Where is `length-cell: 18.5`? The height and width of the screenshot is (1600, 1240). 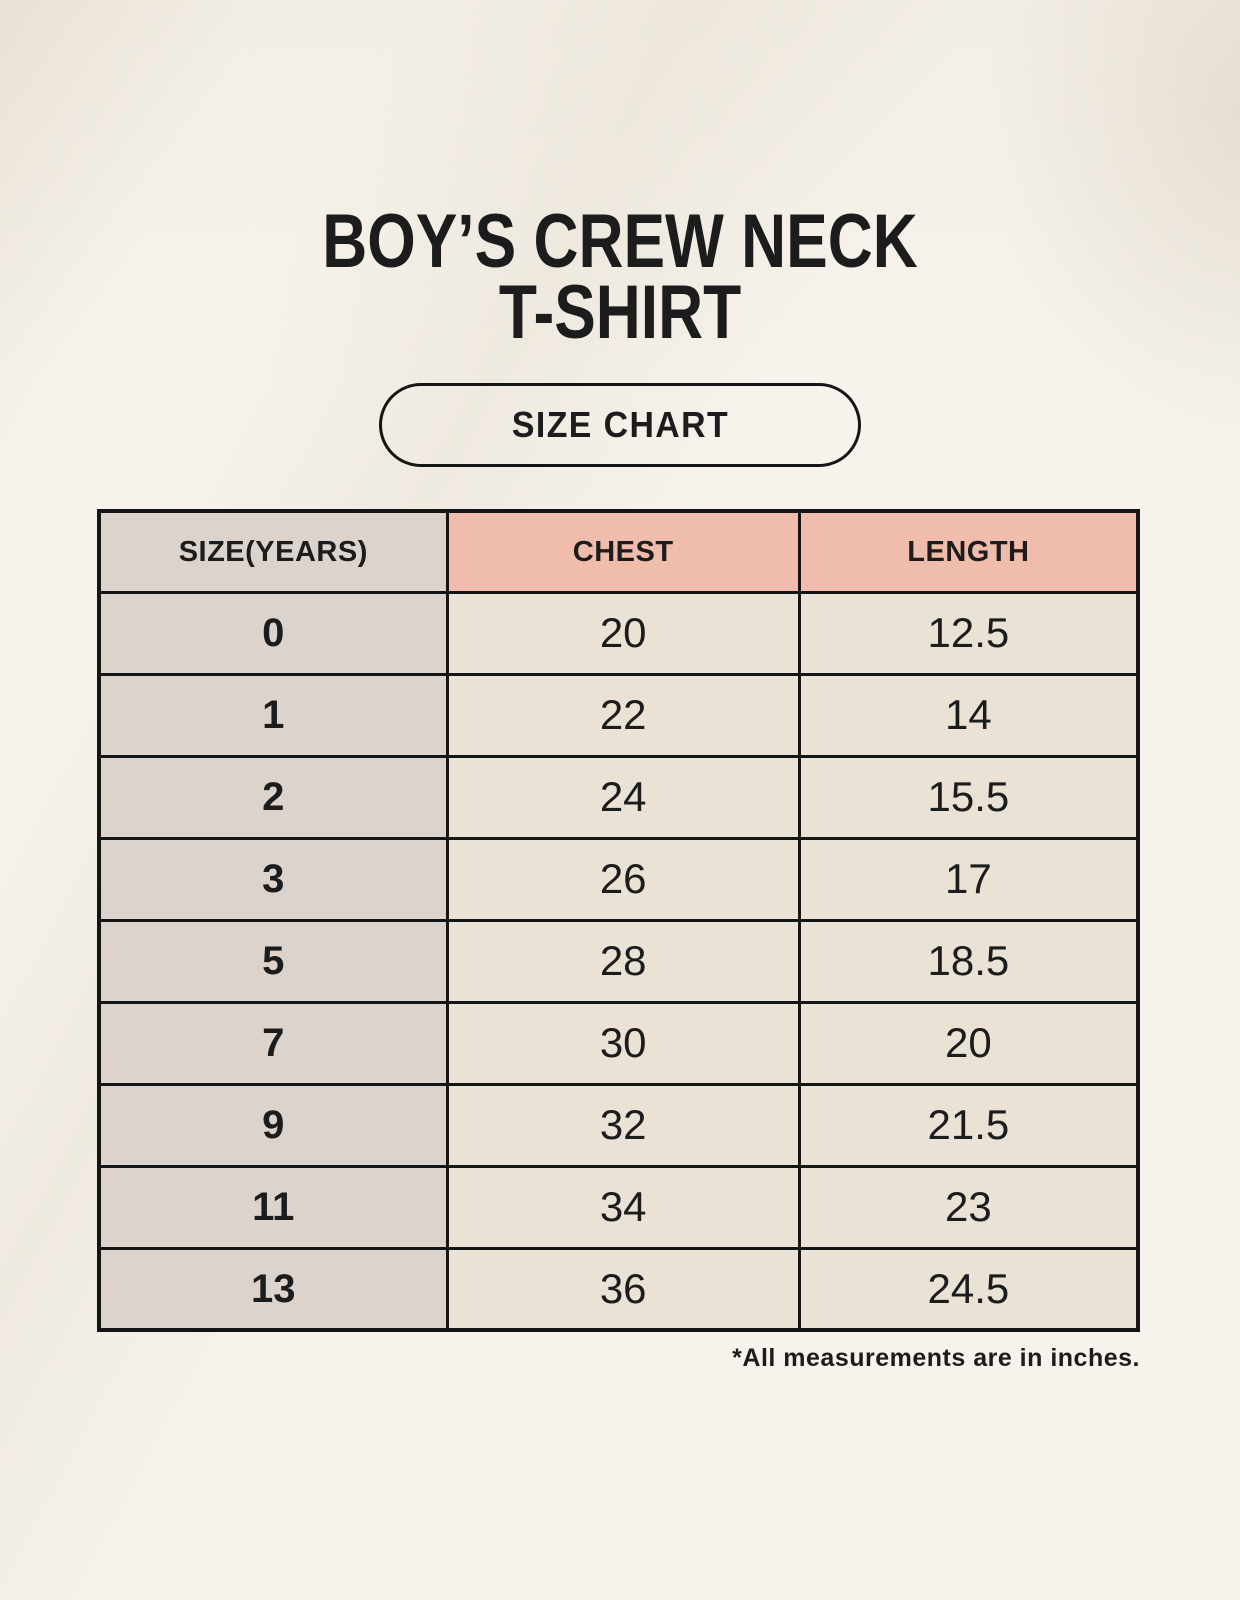
length-cell: 18.5 is located at coordinates (968, 961).